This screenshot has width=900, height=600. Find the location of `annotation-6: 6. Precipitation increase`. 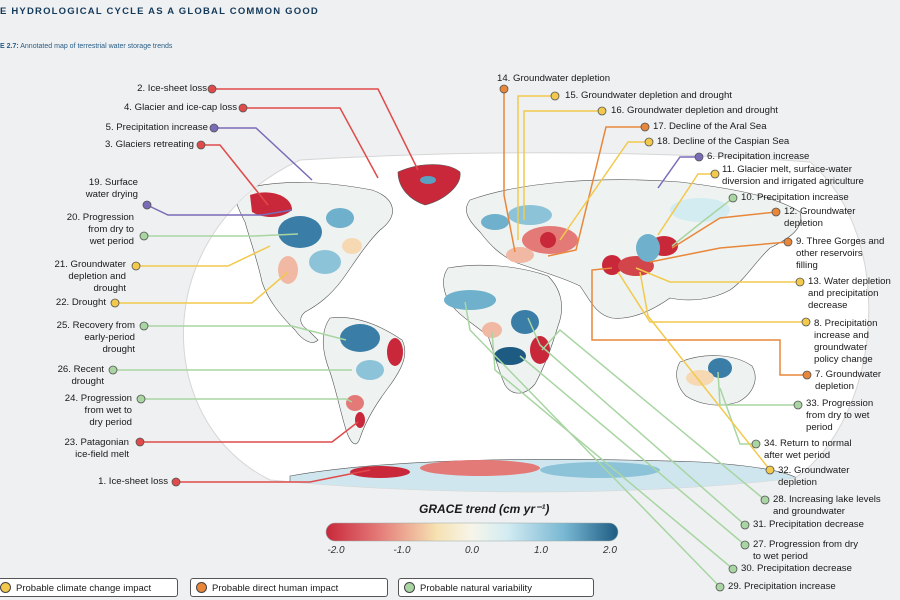

annotation-6: 6. Precipitation increase is located at coordinates (758, 156).